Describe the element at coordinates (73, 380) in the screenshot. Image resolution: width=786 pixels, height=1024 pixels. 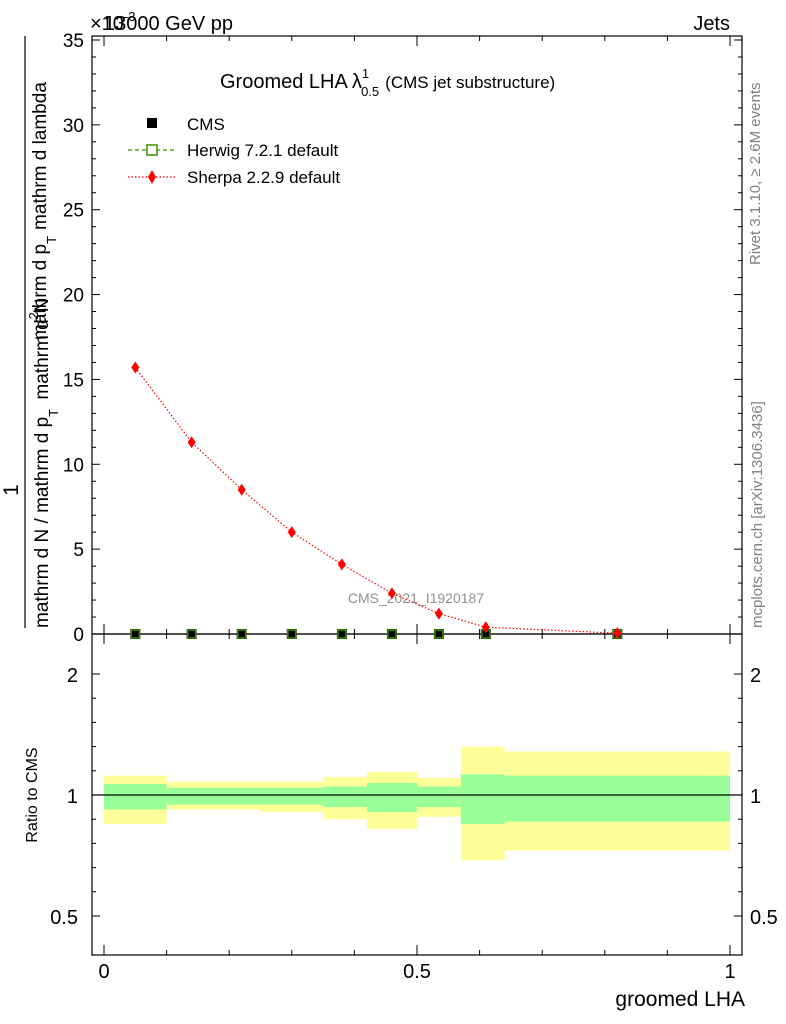
I see `main-ytick-label: 15` at that location.